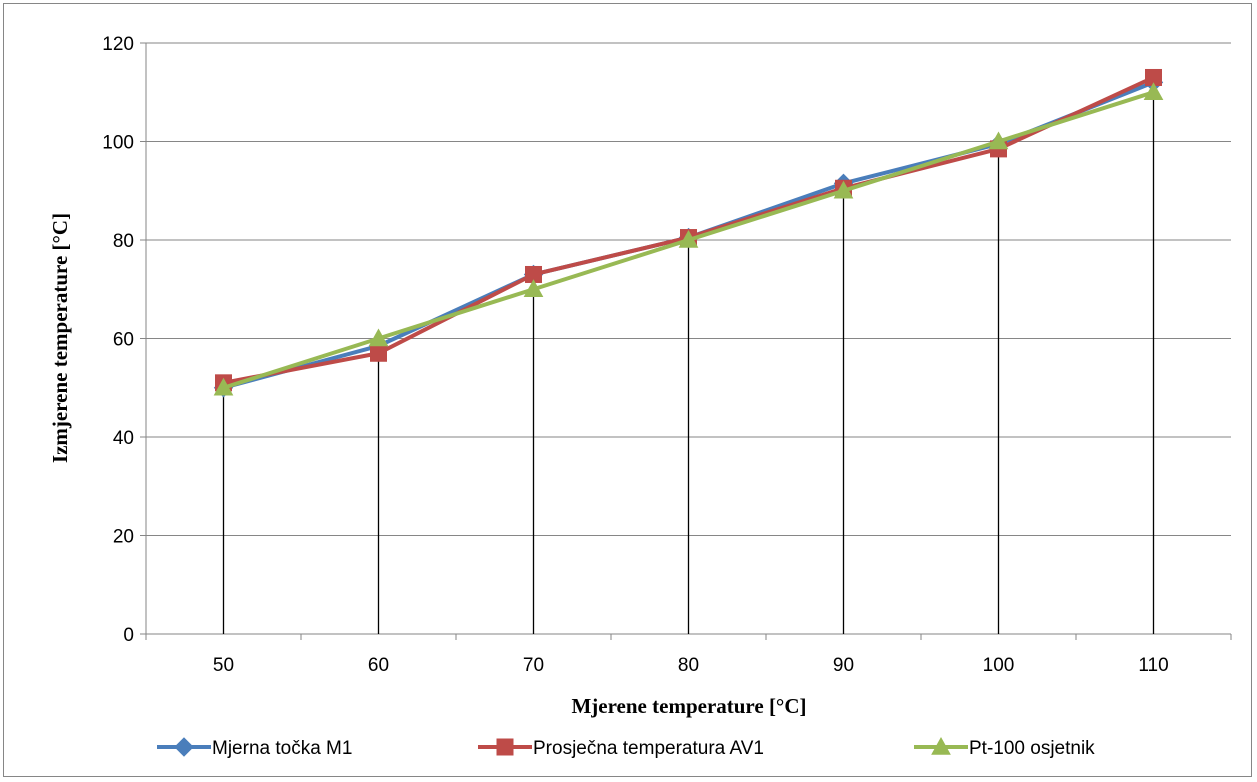  Describe the element at coordinates (843, 665) in the screenshot. I see `x-tick-label: 90` at that location.